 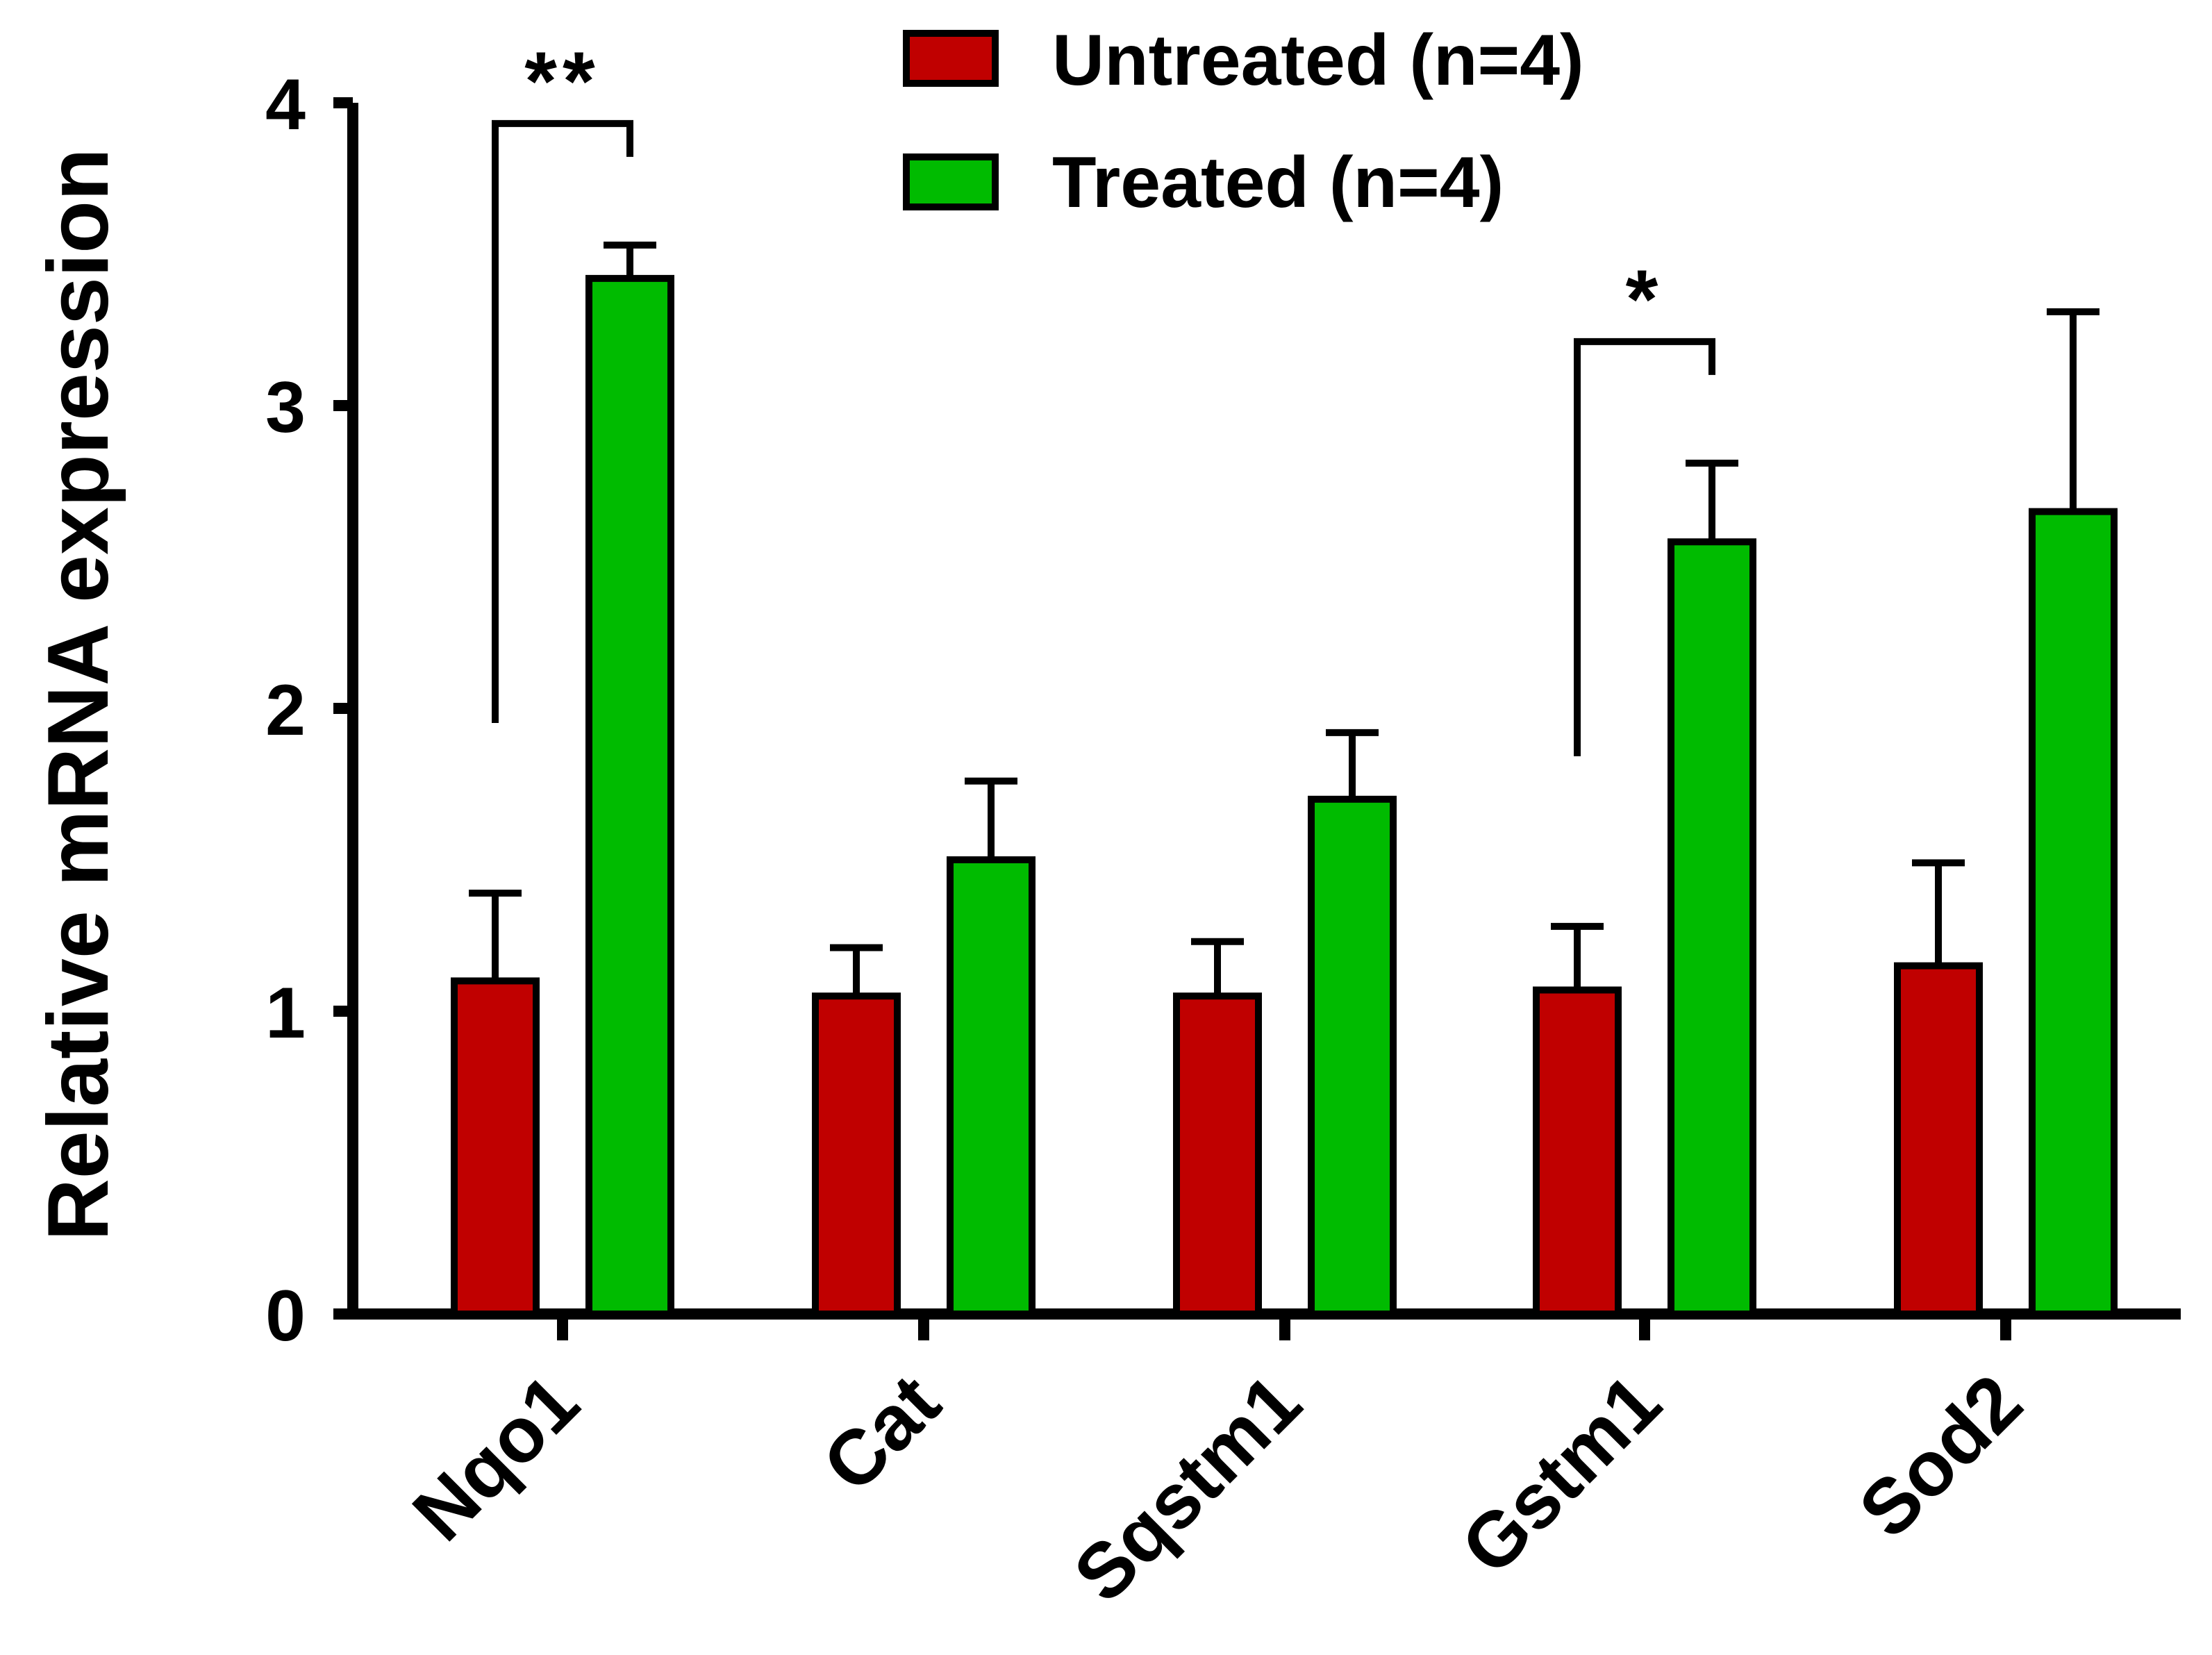 I want to click on y-tick-label-4: 4, so click(x=285, y=105).